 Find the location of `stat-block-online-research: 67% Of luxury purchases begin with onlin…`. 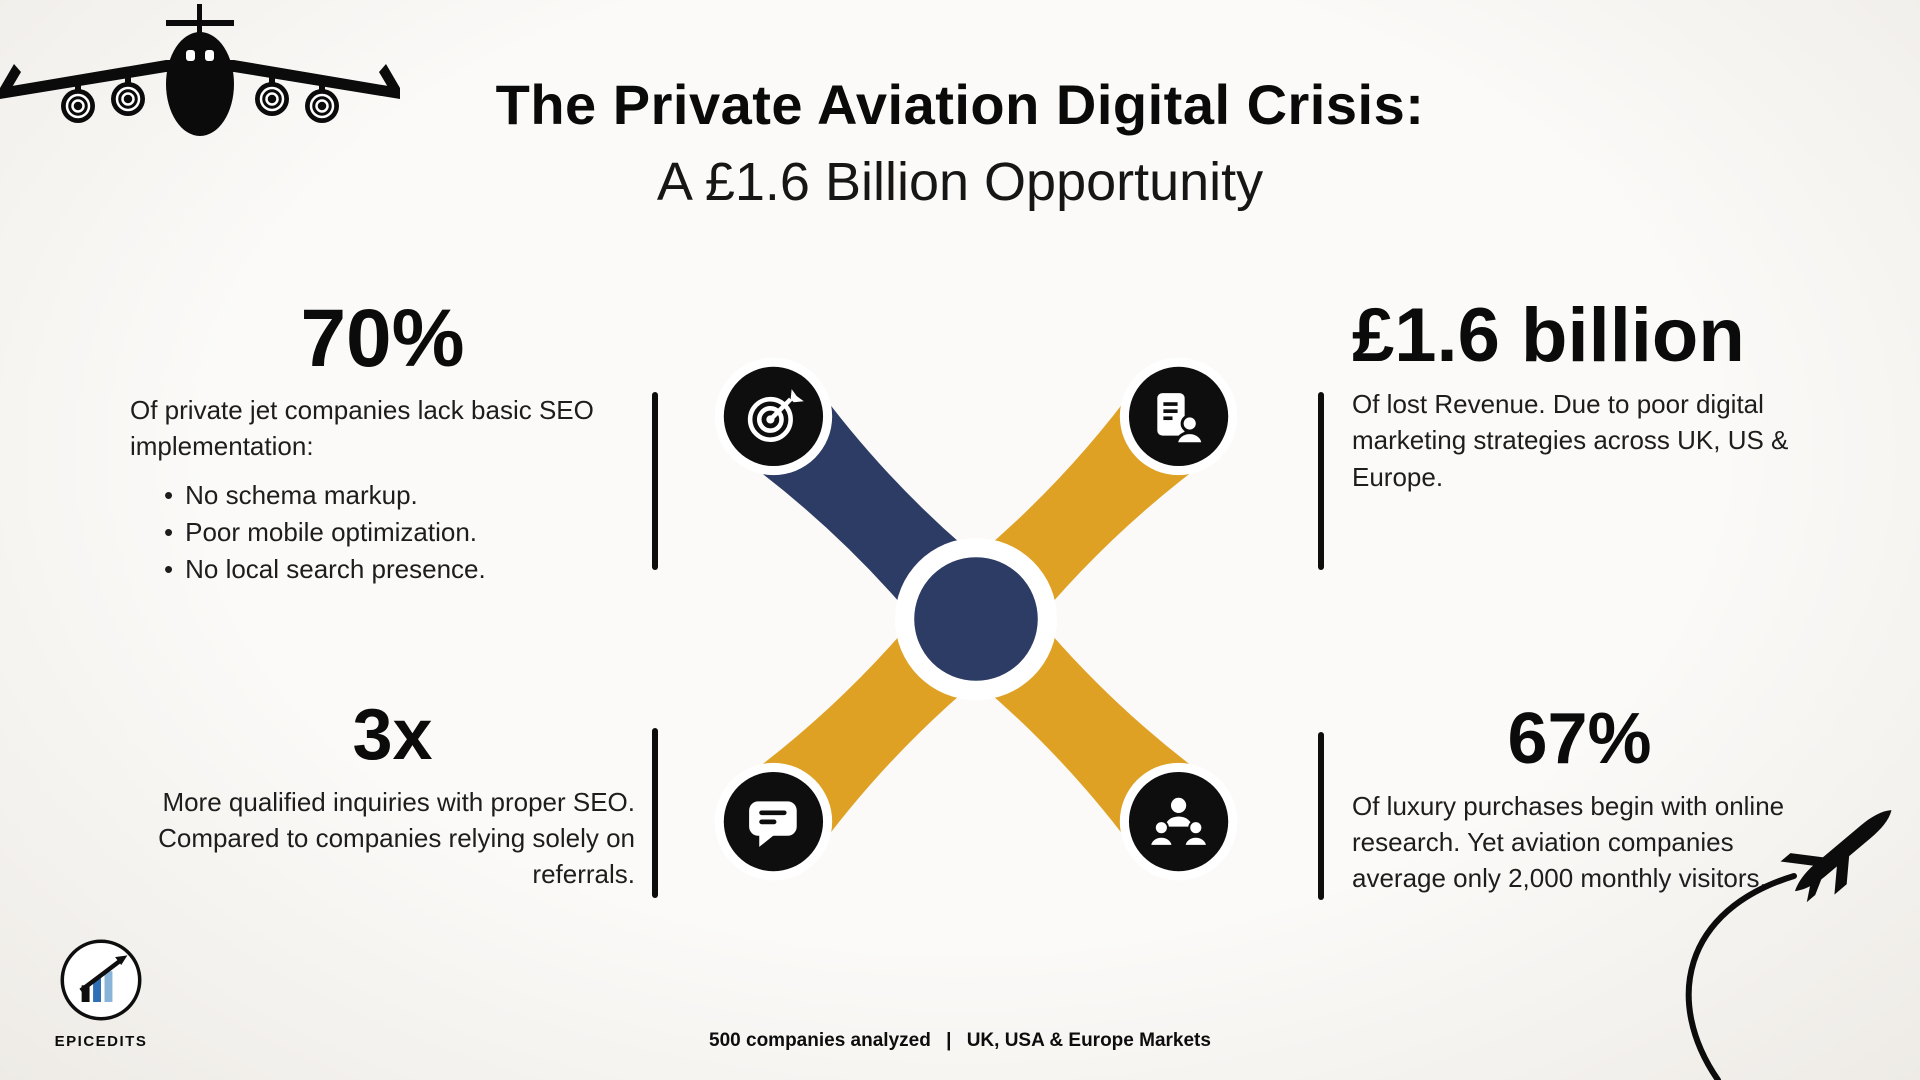

stat-block-online-research: 67% Of luxury purchases begin with onlin… is located at coordinates (1579, 798).